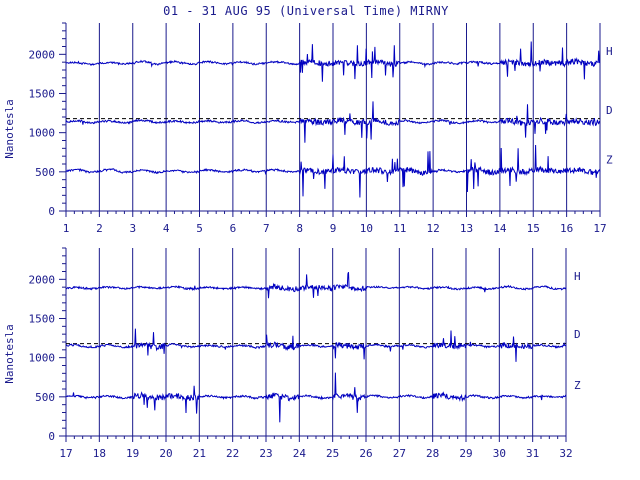  What do you see at coordinates (199, 453) in the screenshot?
I see `x-tick-label: 21` at bounding box center [199, 453].